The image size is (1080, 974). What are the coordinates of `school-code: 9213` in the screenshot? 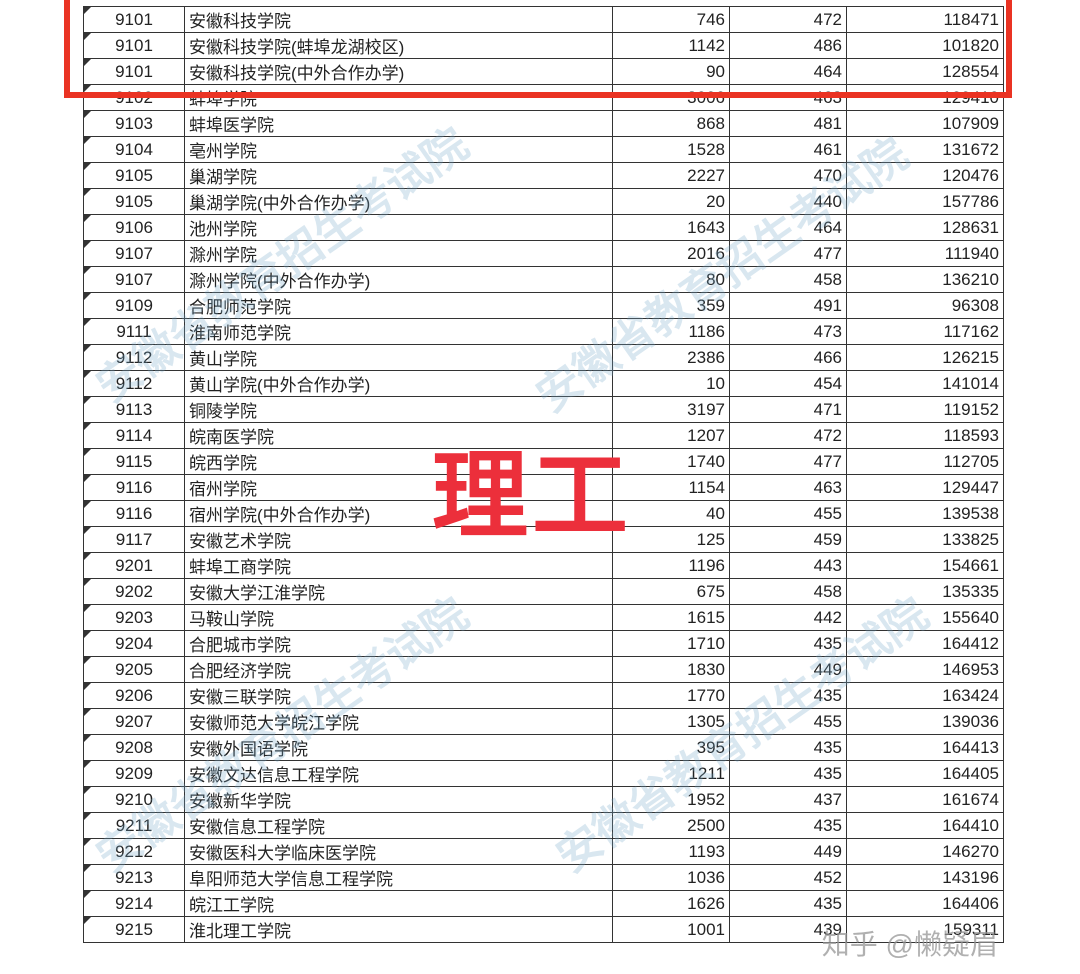 It's located at (134, 877).